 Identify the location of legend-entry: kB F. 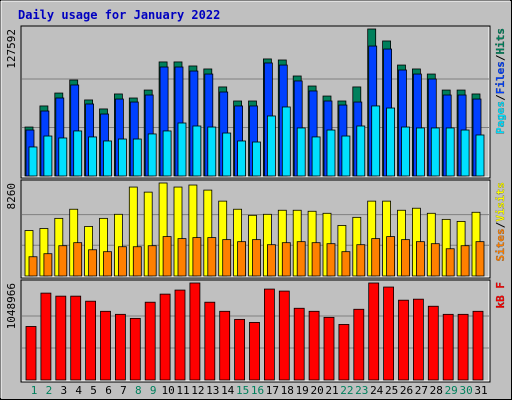
(500, 295).